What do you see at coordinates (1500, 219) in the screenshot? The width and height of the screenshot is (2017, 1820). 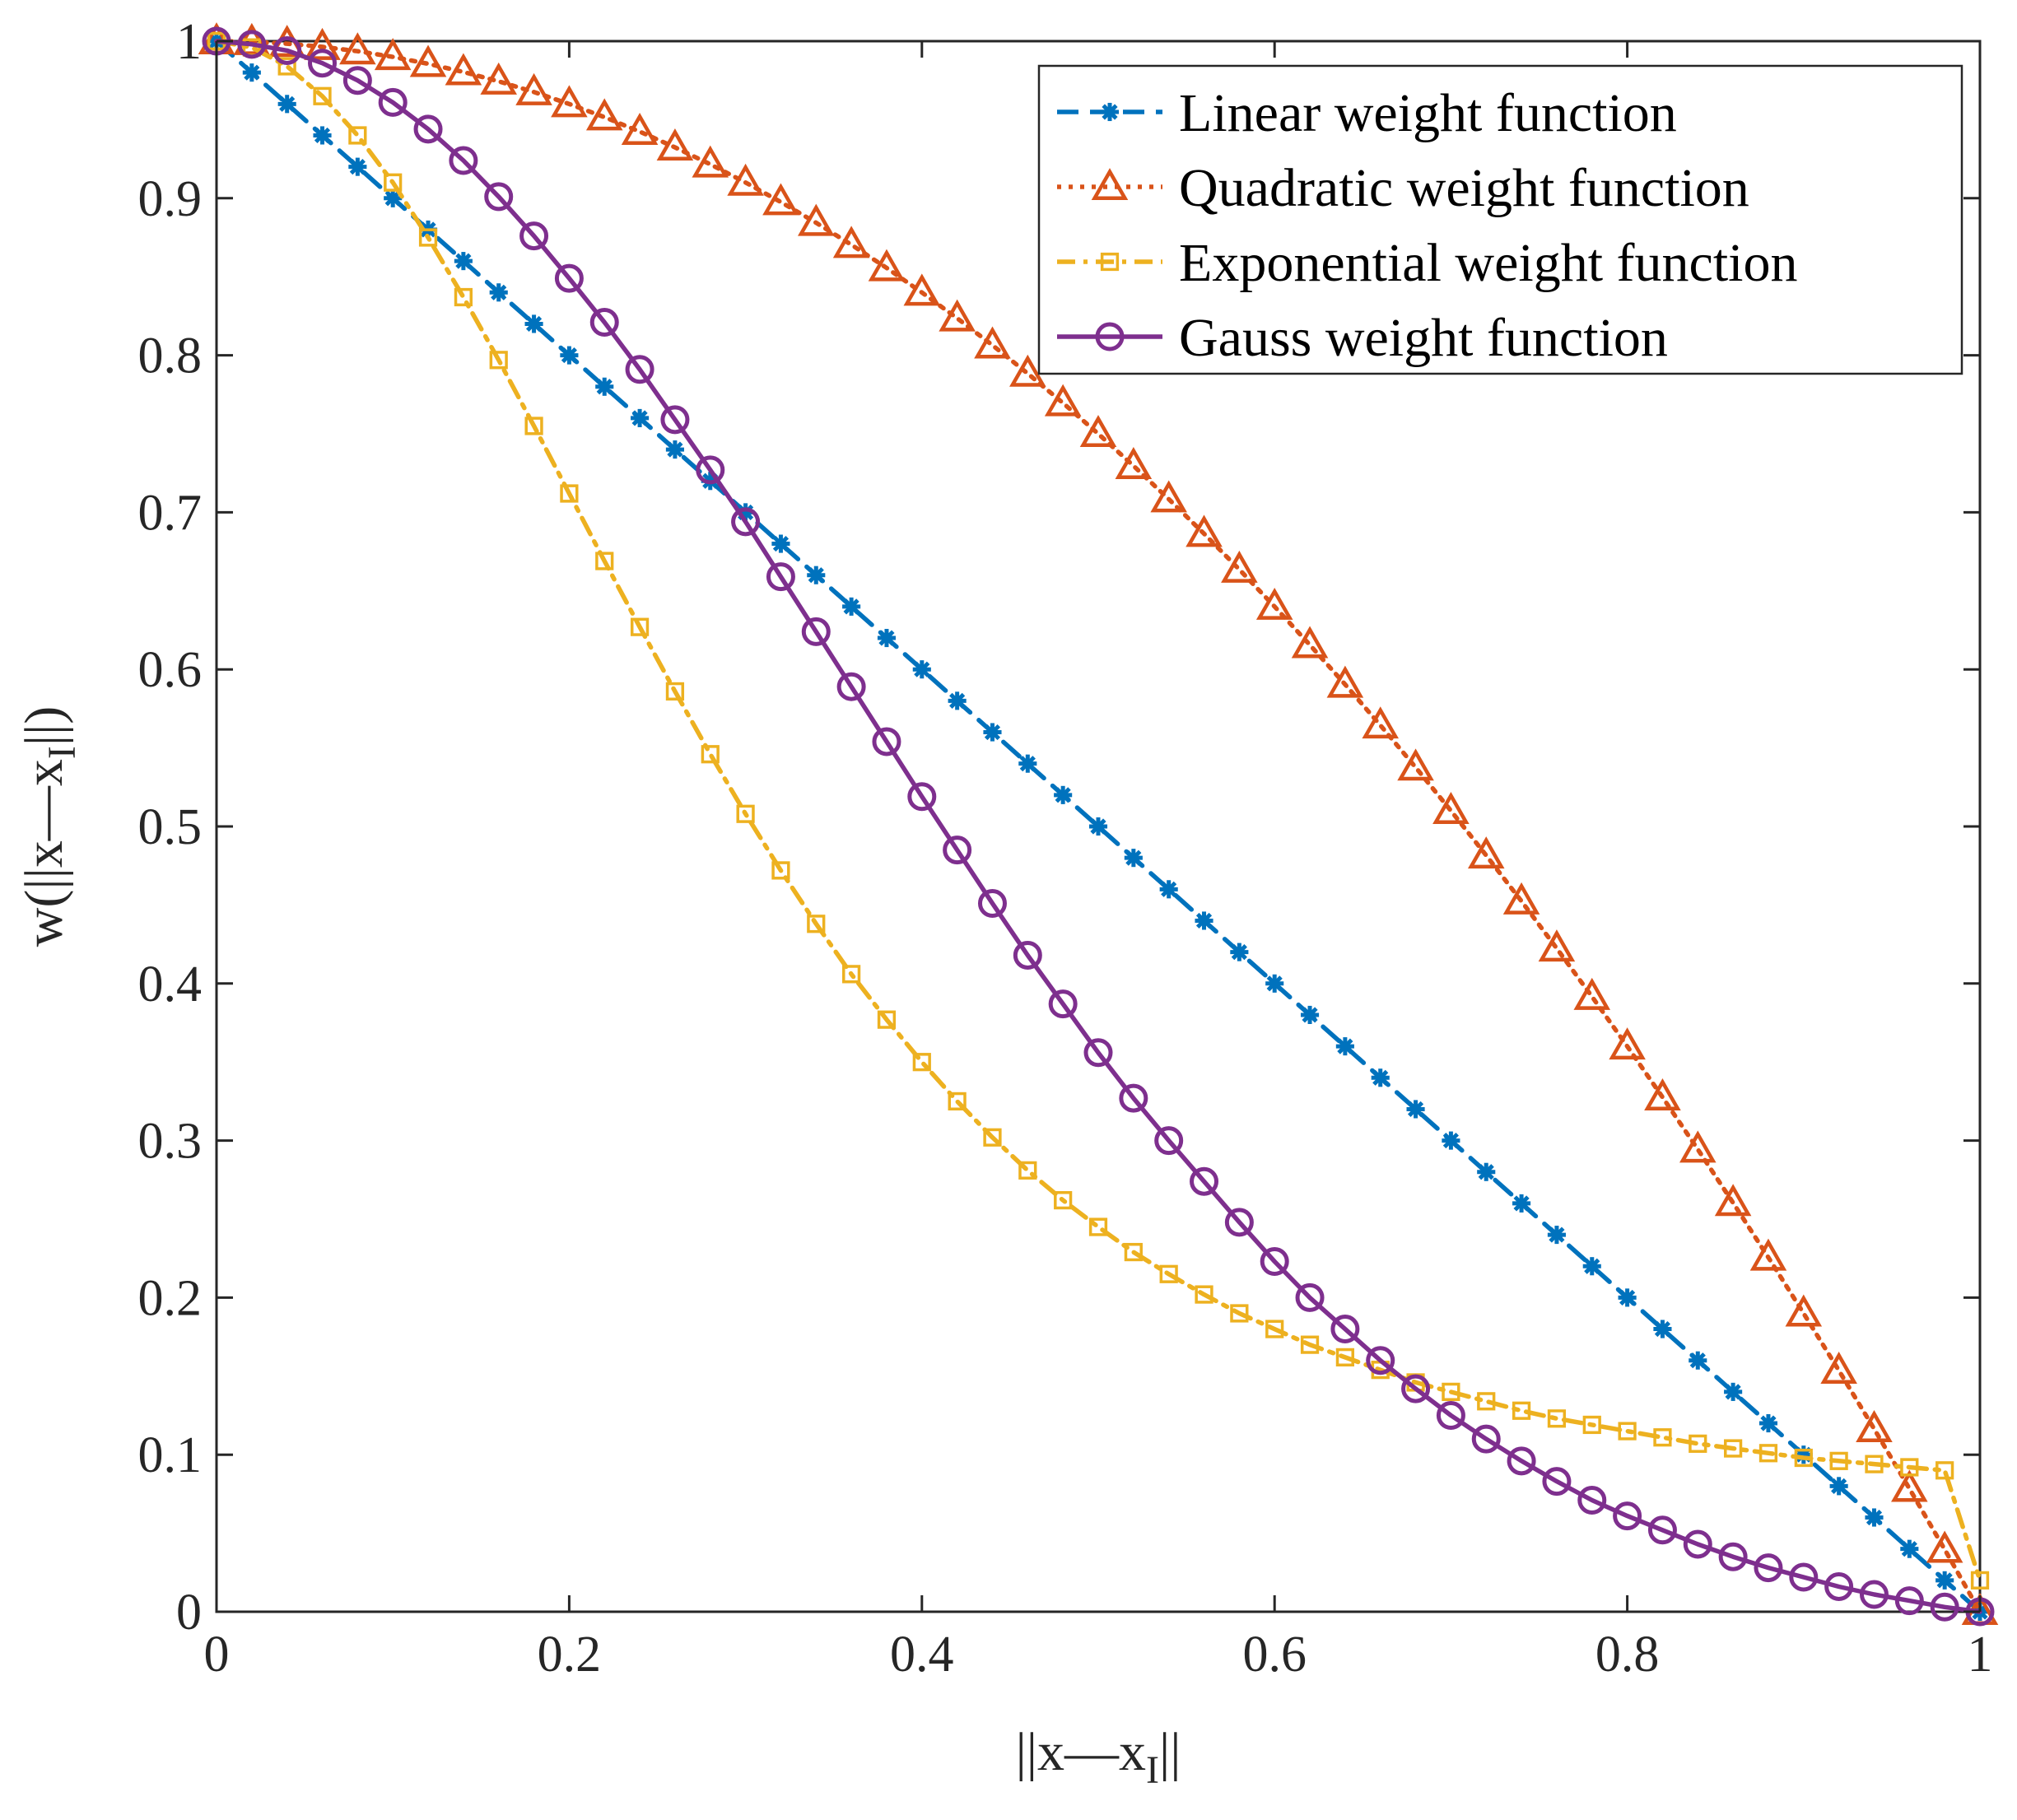 I see `legend-box` at bounding box center [1500, 219].